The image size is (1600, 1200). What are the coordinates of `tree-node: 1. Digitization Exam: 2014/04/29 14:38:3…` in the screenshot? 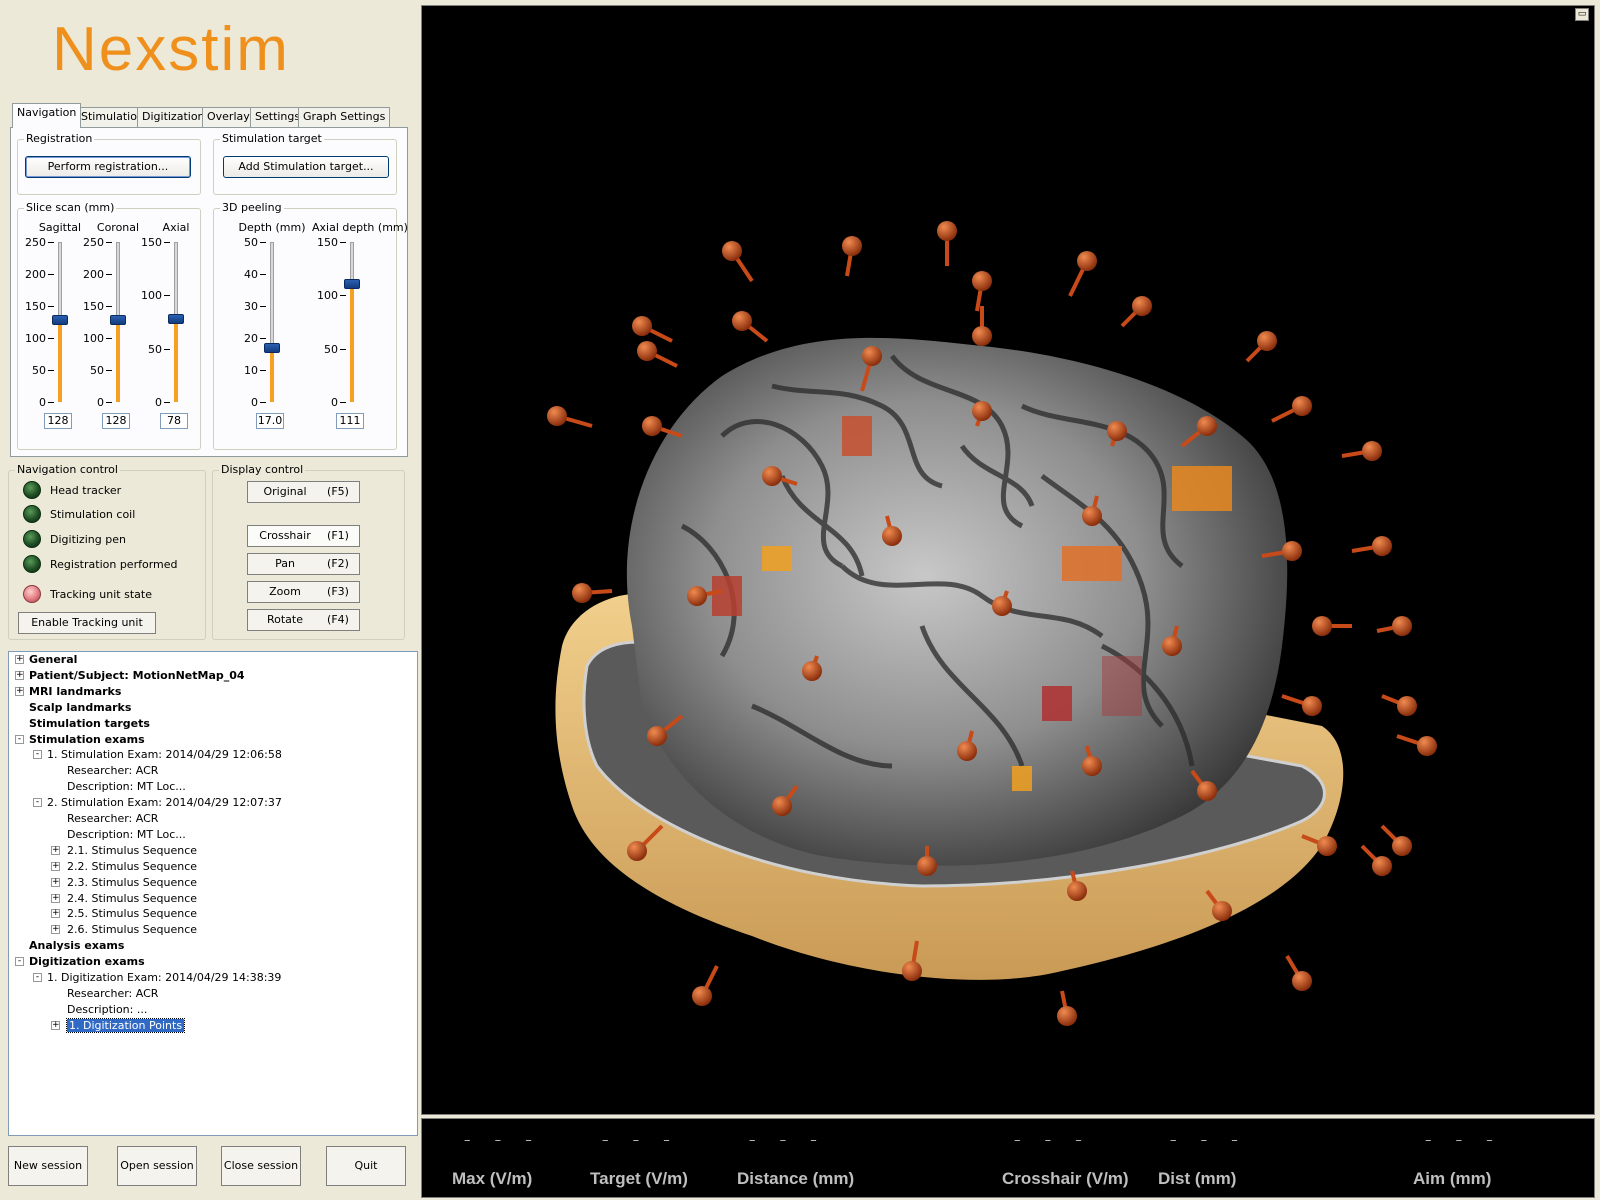 It's located at (164, 977).